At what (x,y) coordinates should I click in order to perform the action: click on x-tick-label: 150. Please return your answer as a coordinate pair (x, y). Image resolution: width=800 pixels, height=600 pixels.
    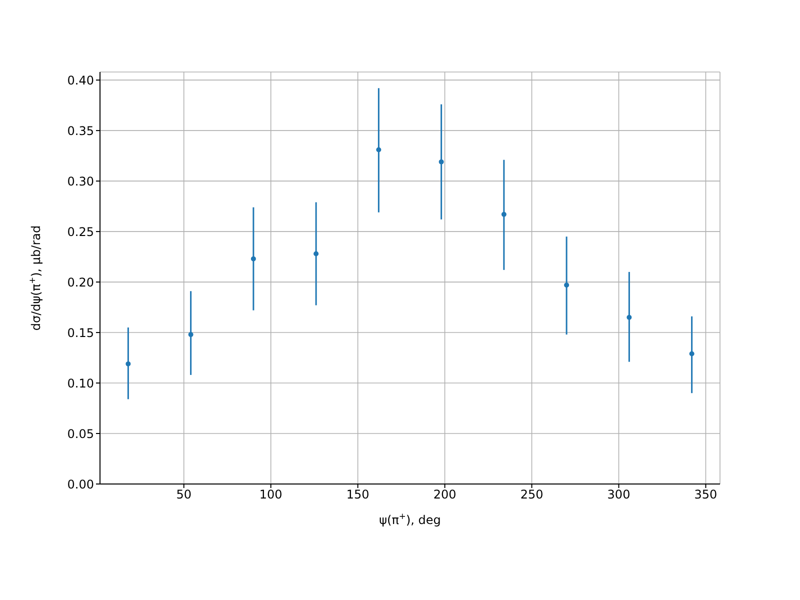
    Looking at the image, I should click on (358, 495).